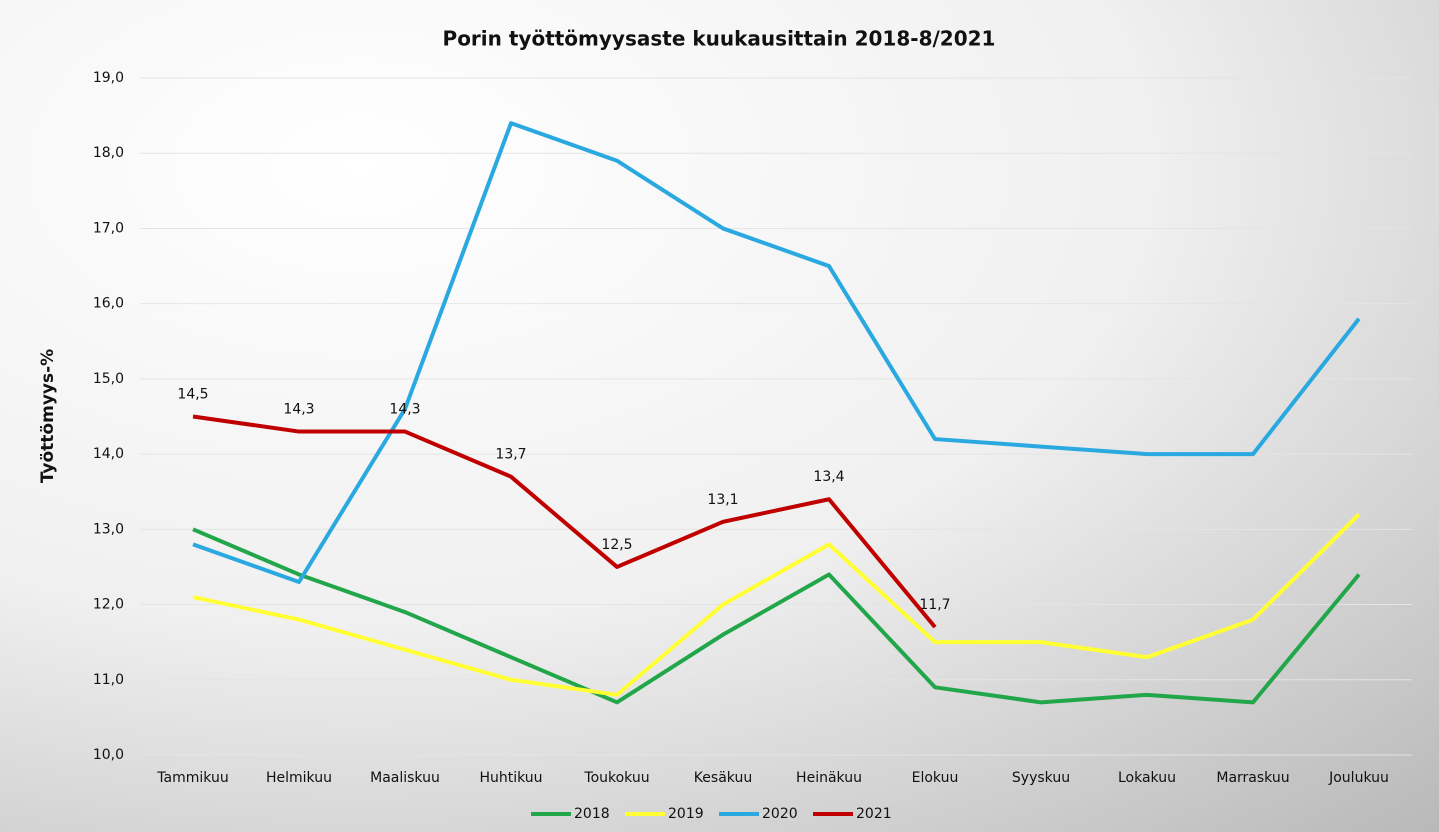 The height and width of the screenshot is (832, 1439). I want to click on y-tick-label: 10,0, so click(108, 755).